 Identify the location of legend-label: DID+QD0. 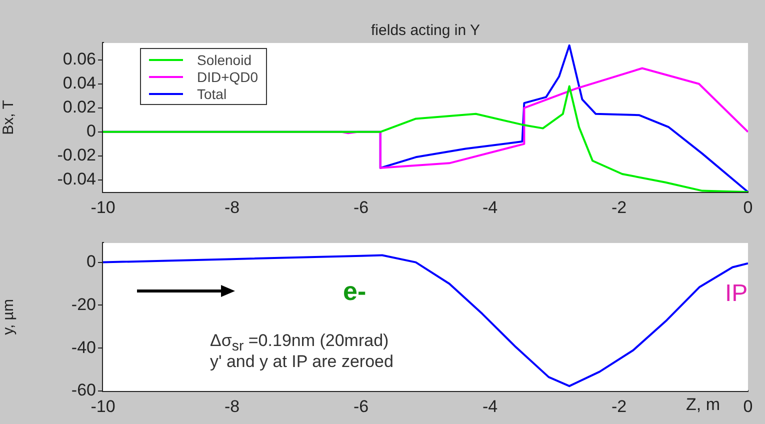
(227, 76).